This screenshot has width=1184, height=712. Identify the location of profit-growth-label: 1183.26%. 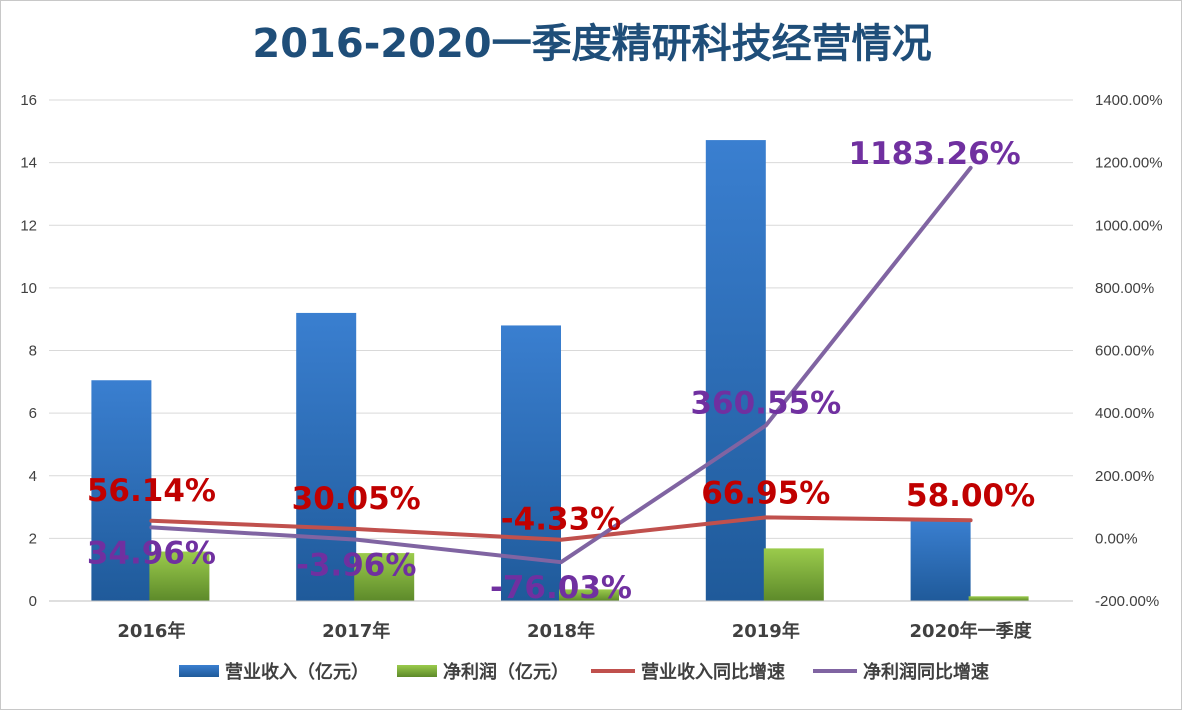
(934, 154).